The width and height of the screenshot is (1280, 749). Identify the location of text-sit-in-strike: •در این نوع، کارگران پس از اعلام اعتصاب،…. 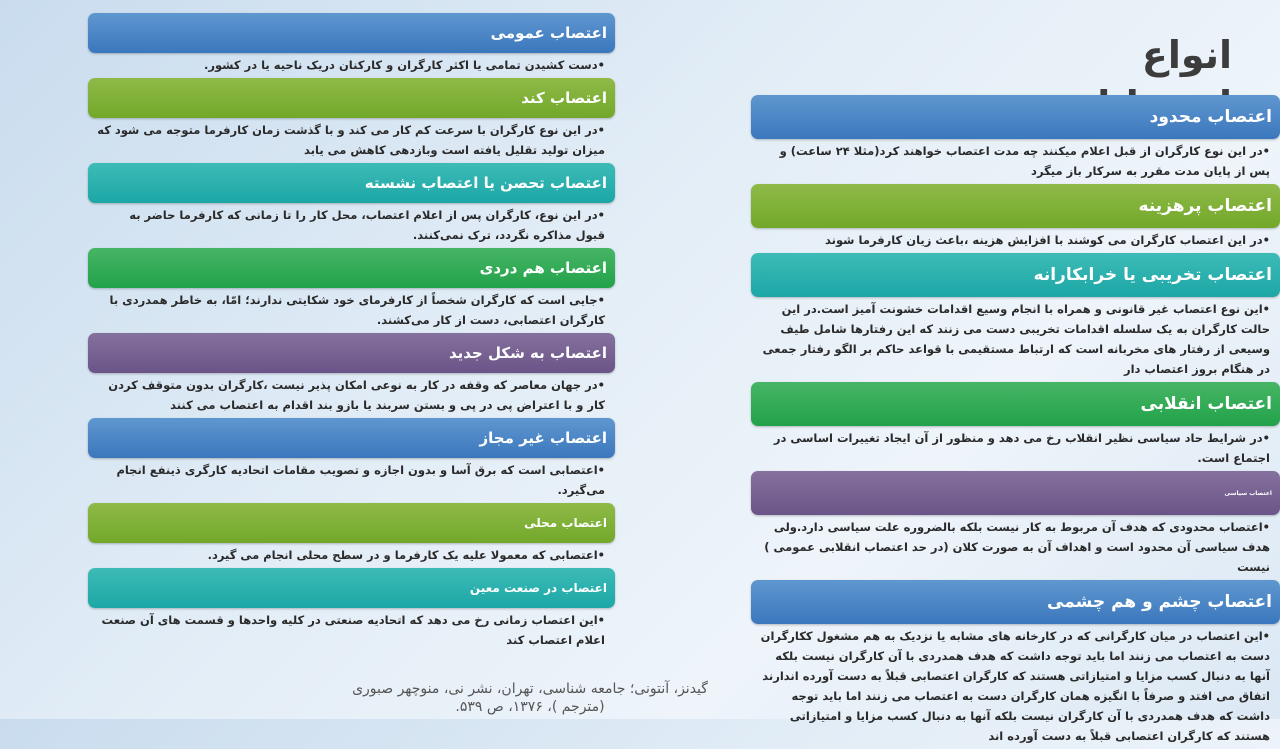
(367, 225).